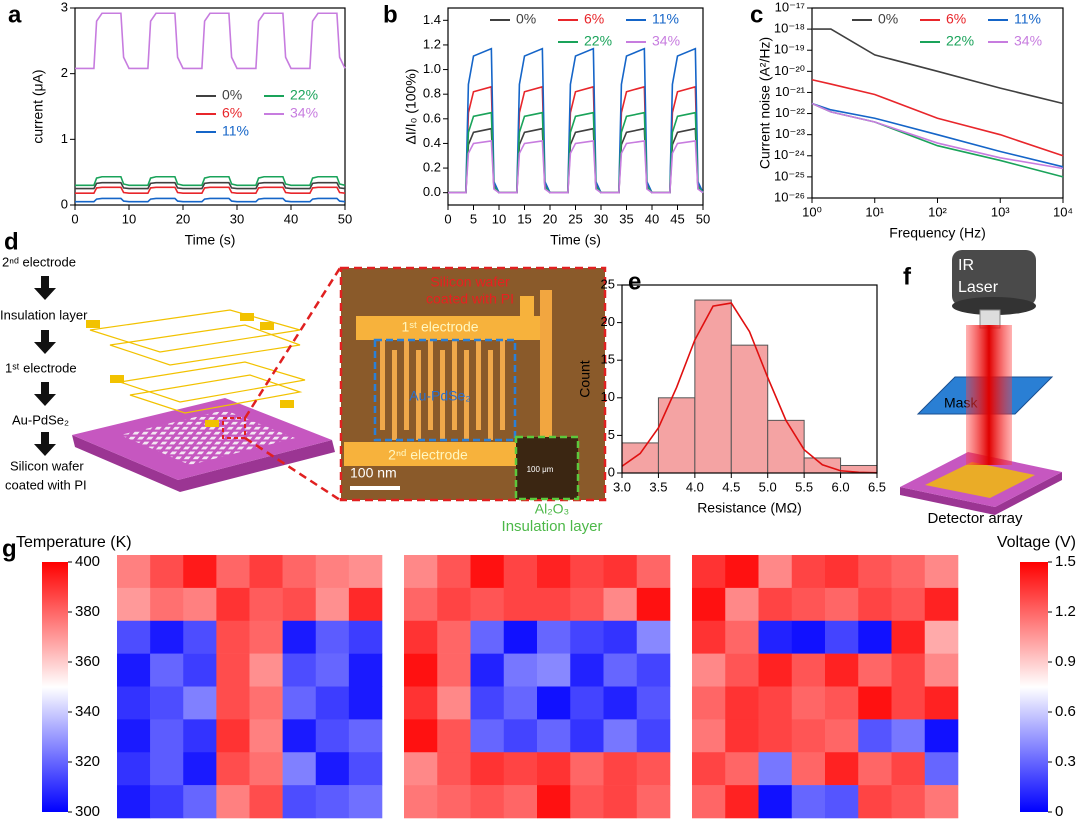 This screenshot has height=823, width=1080. What do you see at coordinates (1065, 661) in the screenshot?
I see `colorbar-tick-label: 0.9` at bounding box center [1065, 661].